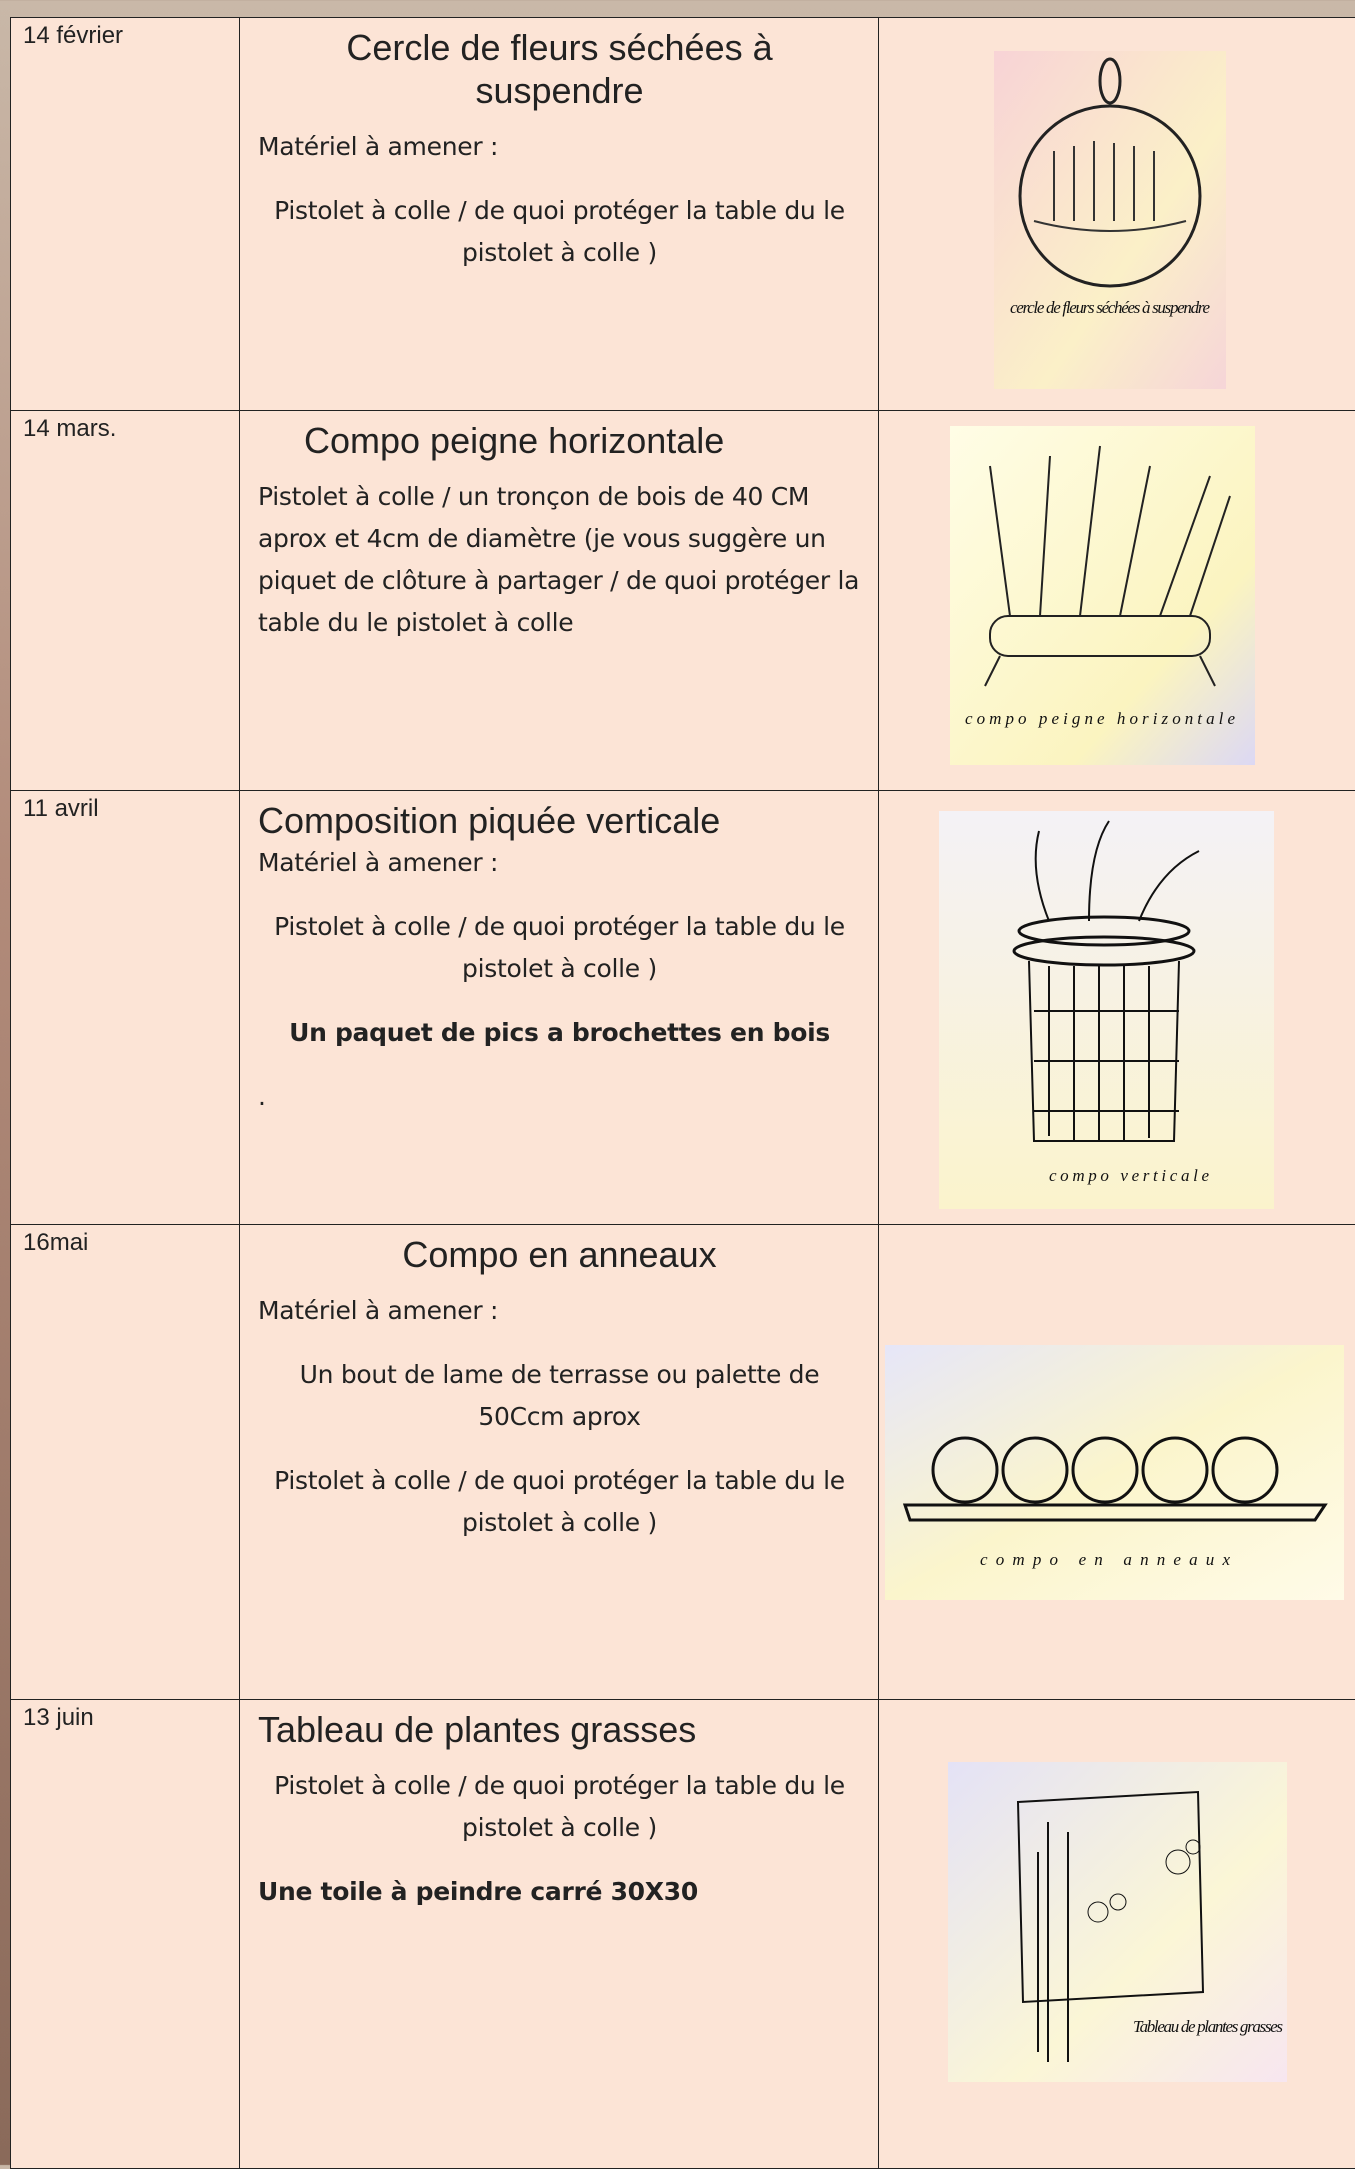 The image size is (1355, 2169). Describe the element at coordinates (262, 1097) in the screenshot. I see `paragraph: .` at that location.